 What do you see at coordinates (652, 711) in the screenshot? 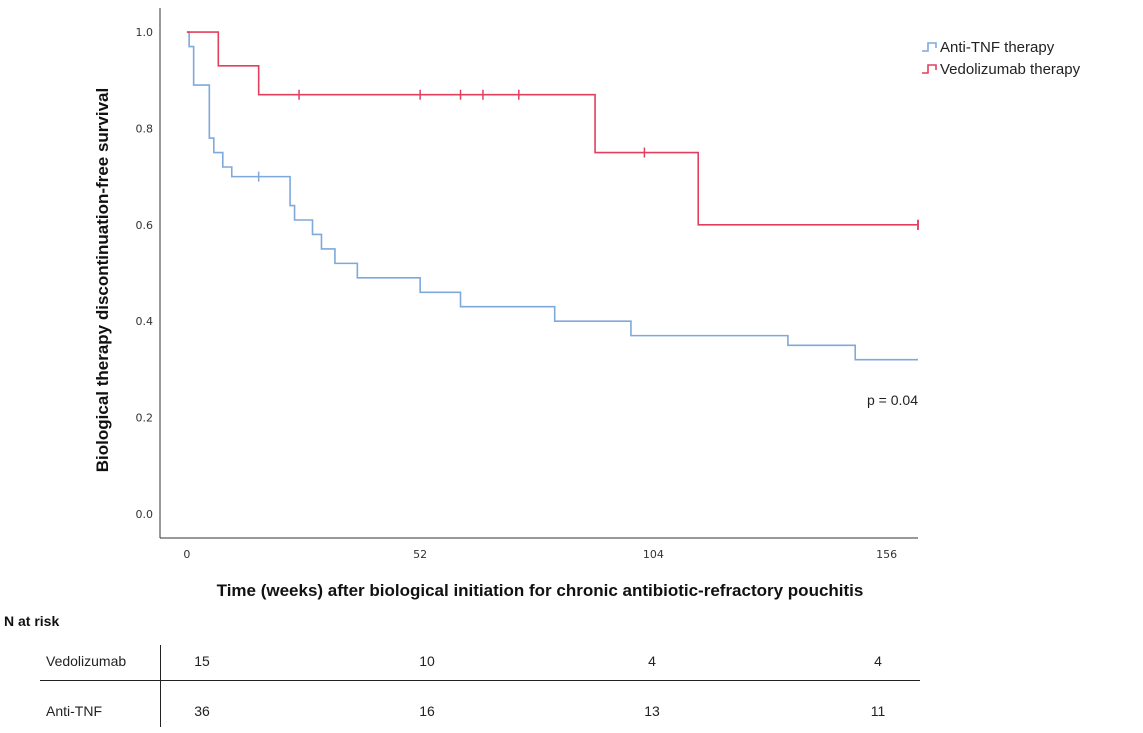
I see `risk-cell: 13` at bounding box center [652, 711].